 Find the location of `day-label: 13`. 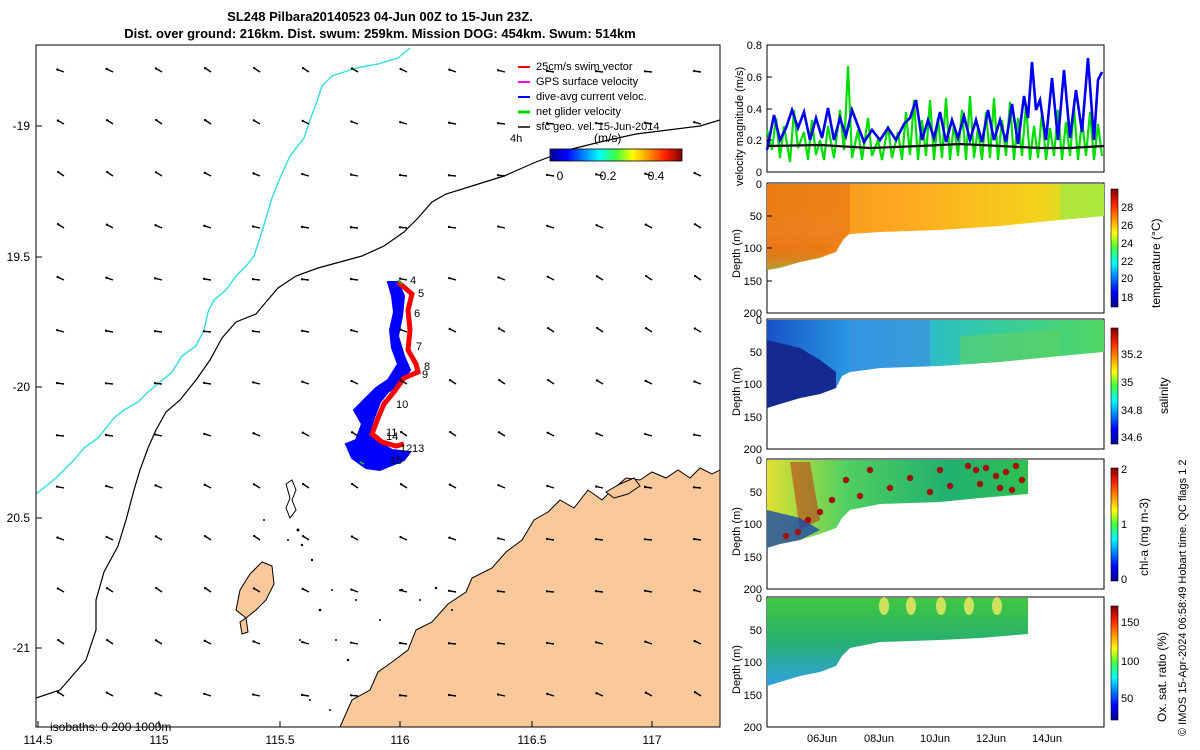

day-label: 13 is located at coordinates (418, 449).